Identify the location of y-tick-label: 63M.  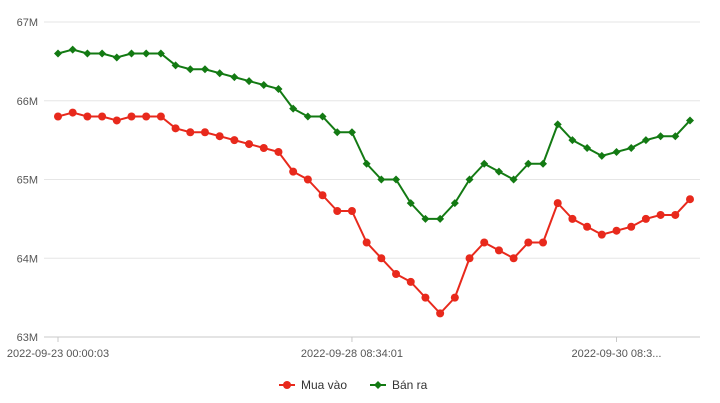
(27, 338).